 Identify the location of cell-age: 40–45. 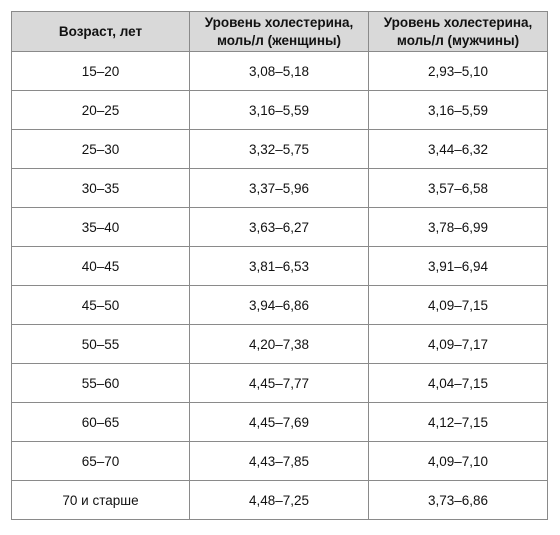
(100, 266).